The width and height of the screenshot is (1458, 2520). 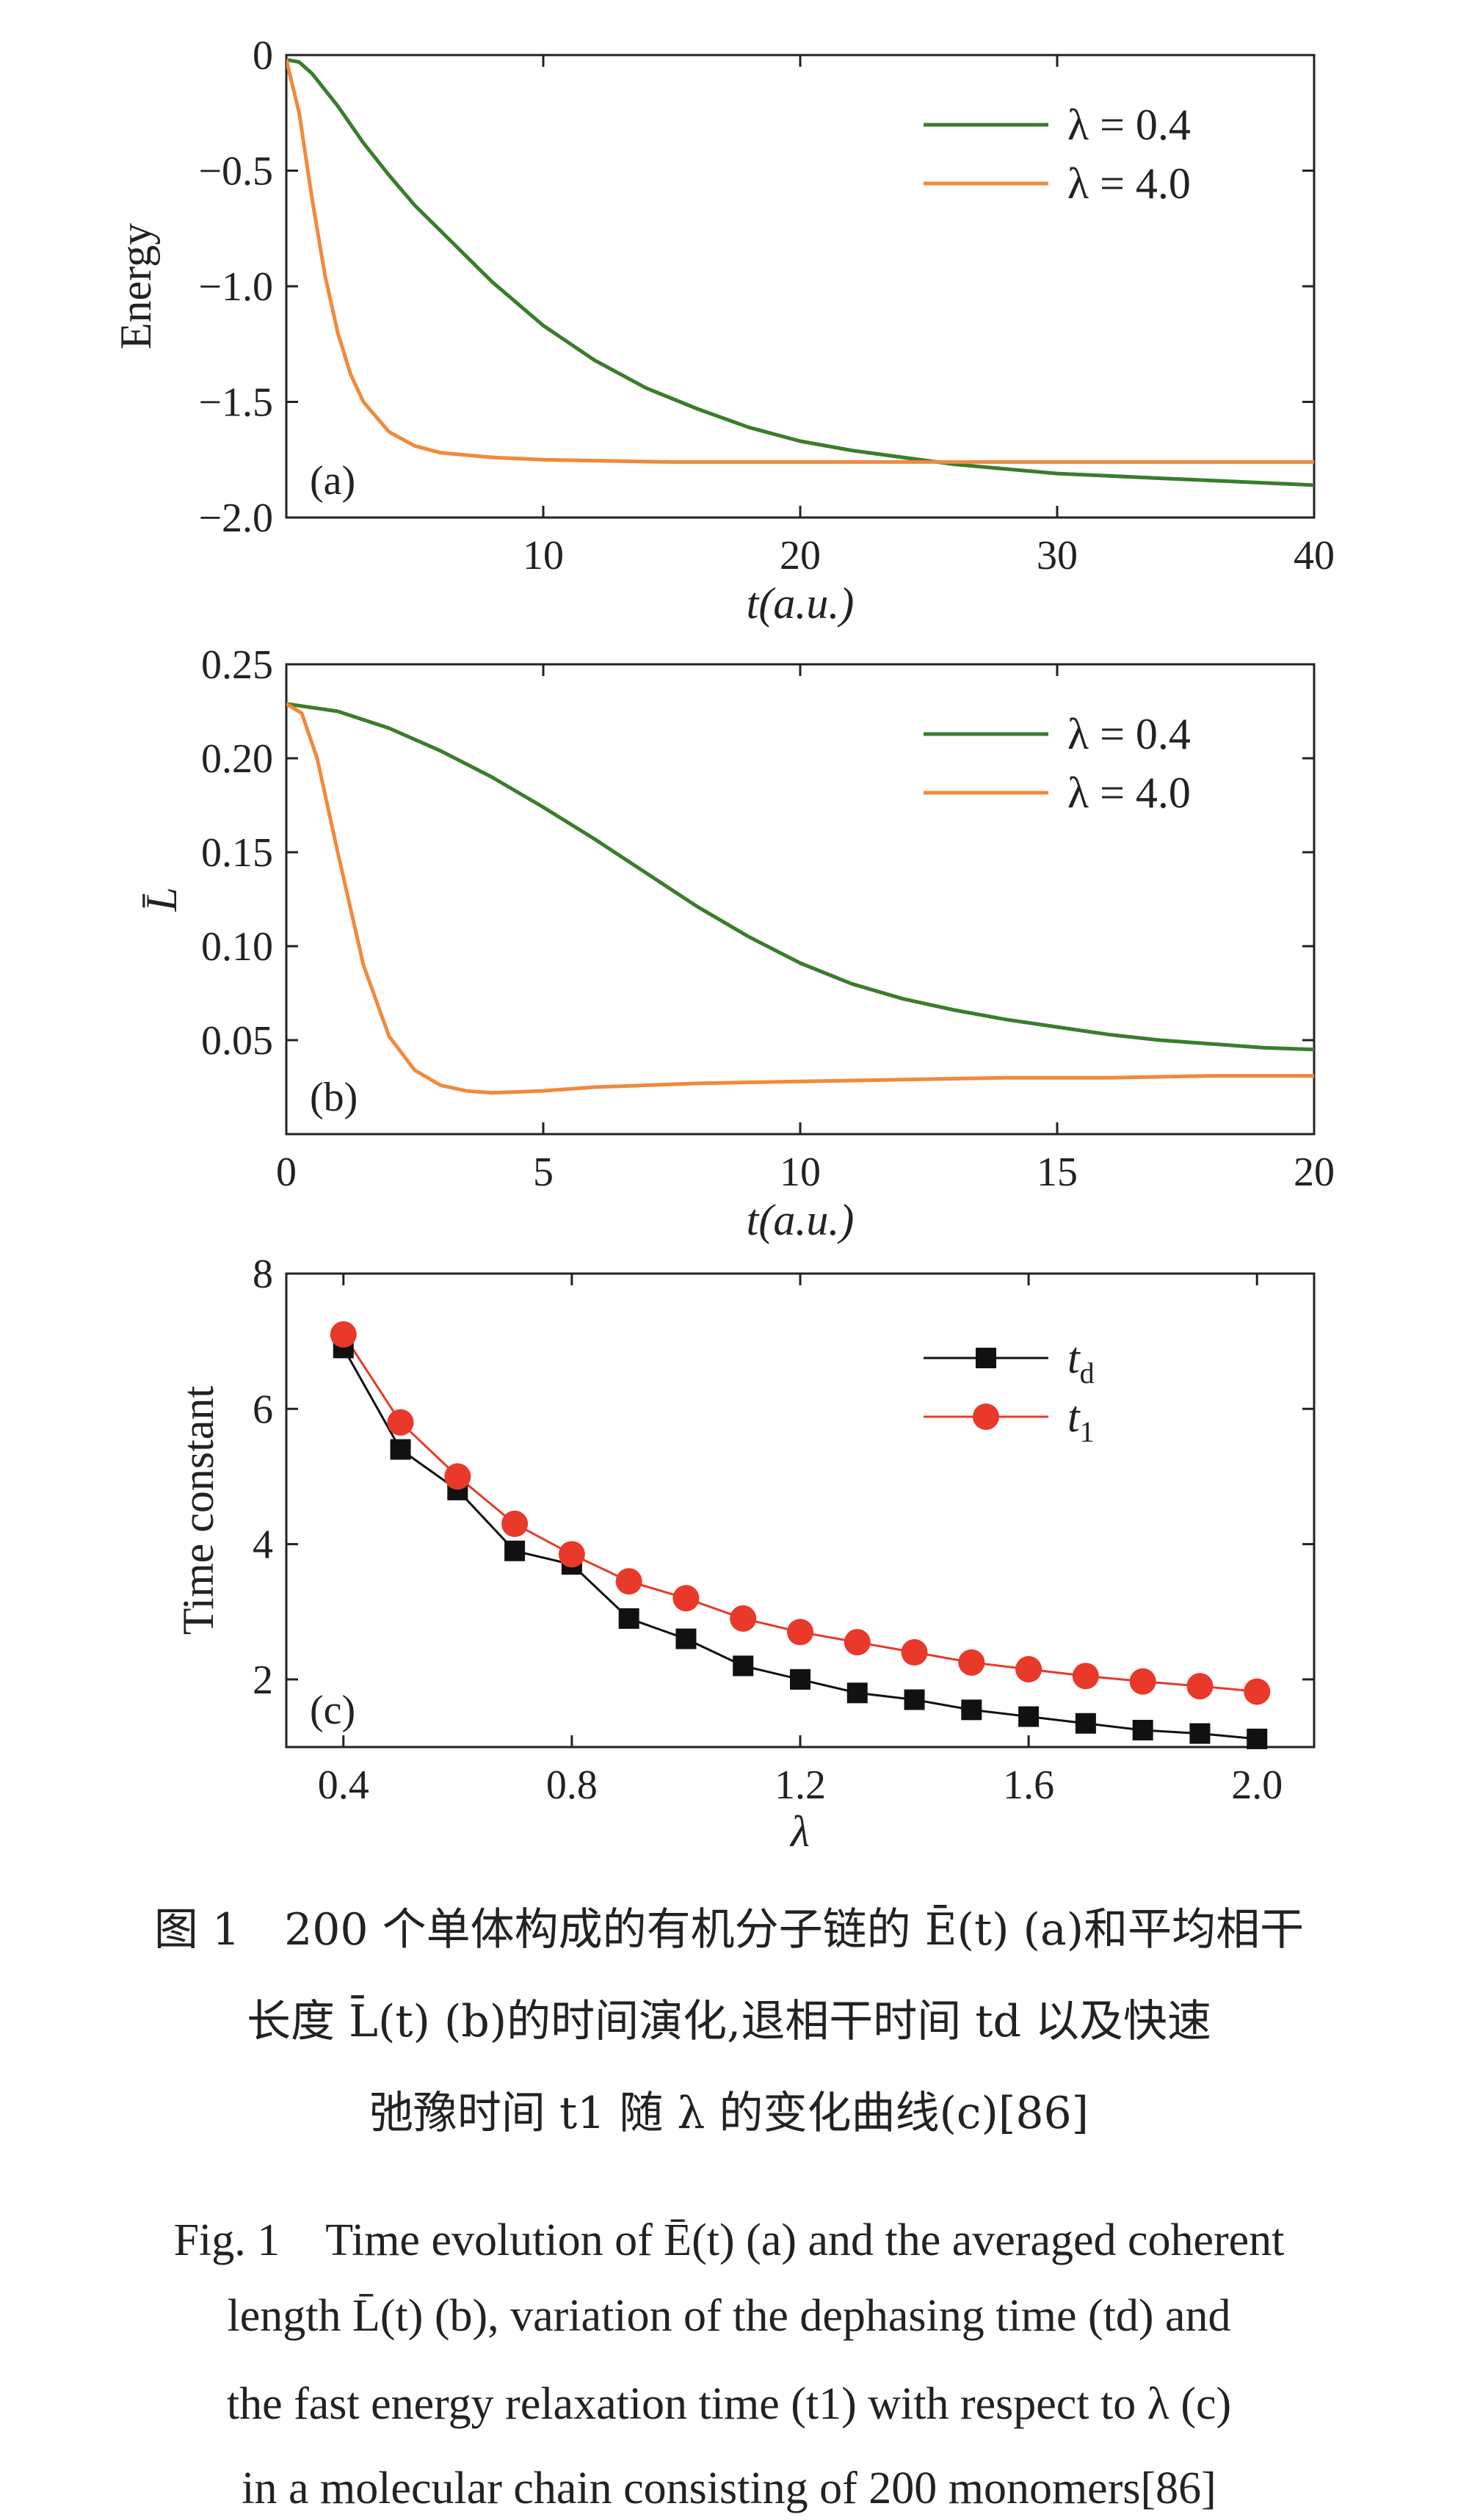 What do you see at coordinates (799, 1831) in the screenshot?
I see `x-axis-label: λ` at bounding box center [799, 1831].